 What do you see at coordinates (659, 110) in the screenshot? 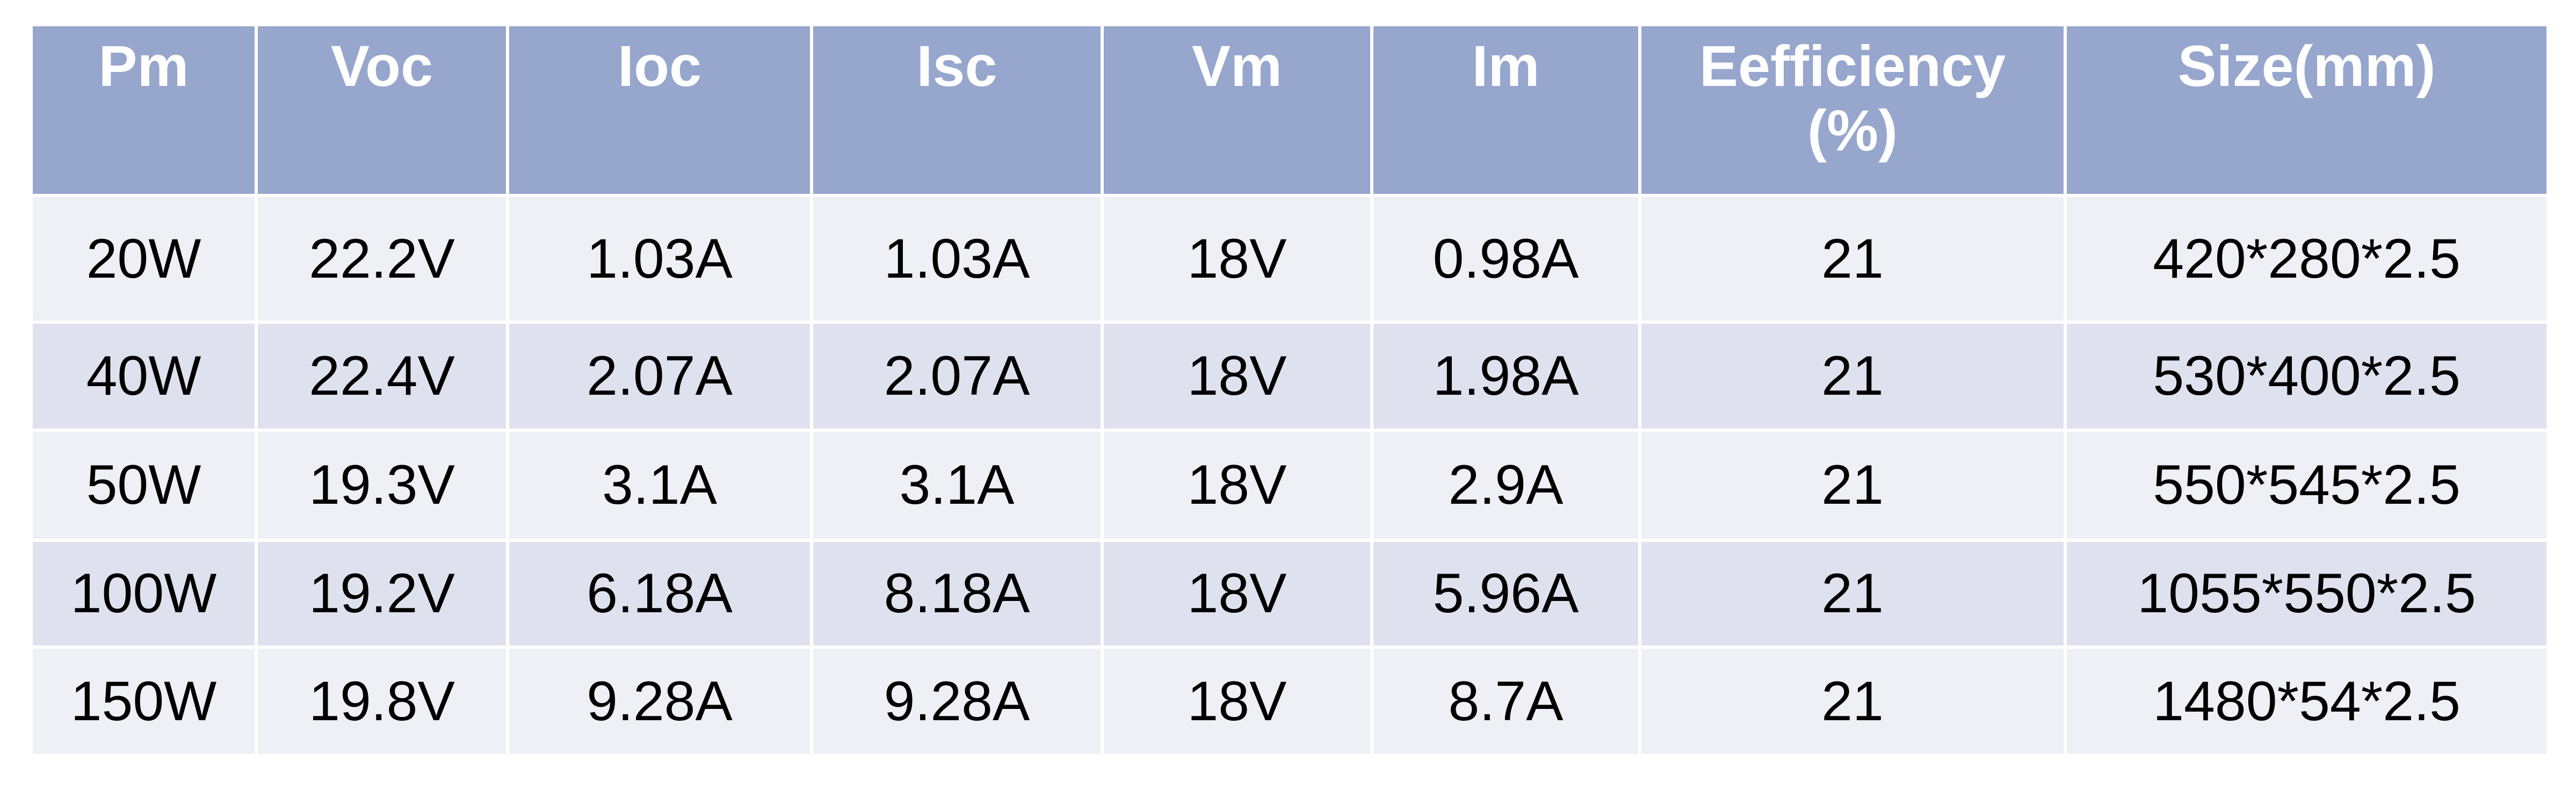
I see `header-cell: Ioc` at bounding box center [659, 110].